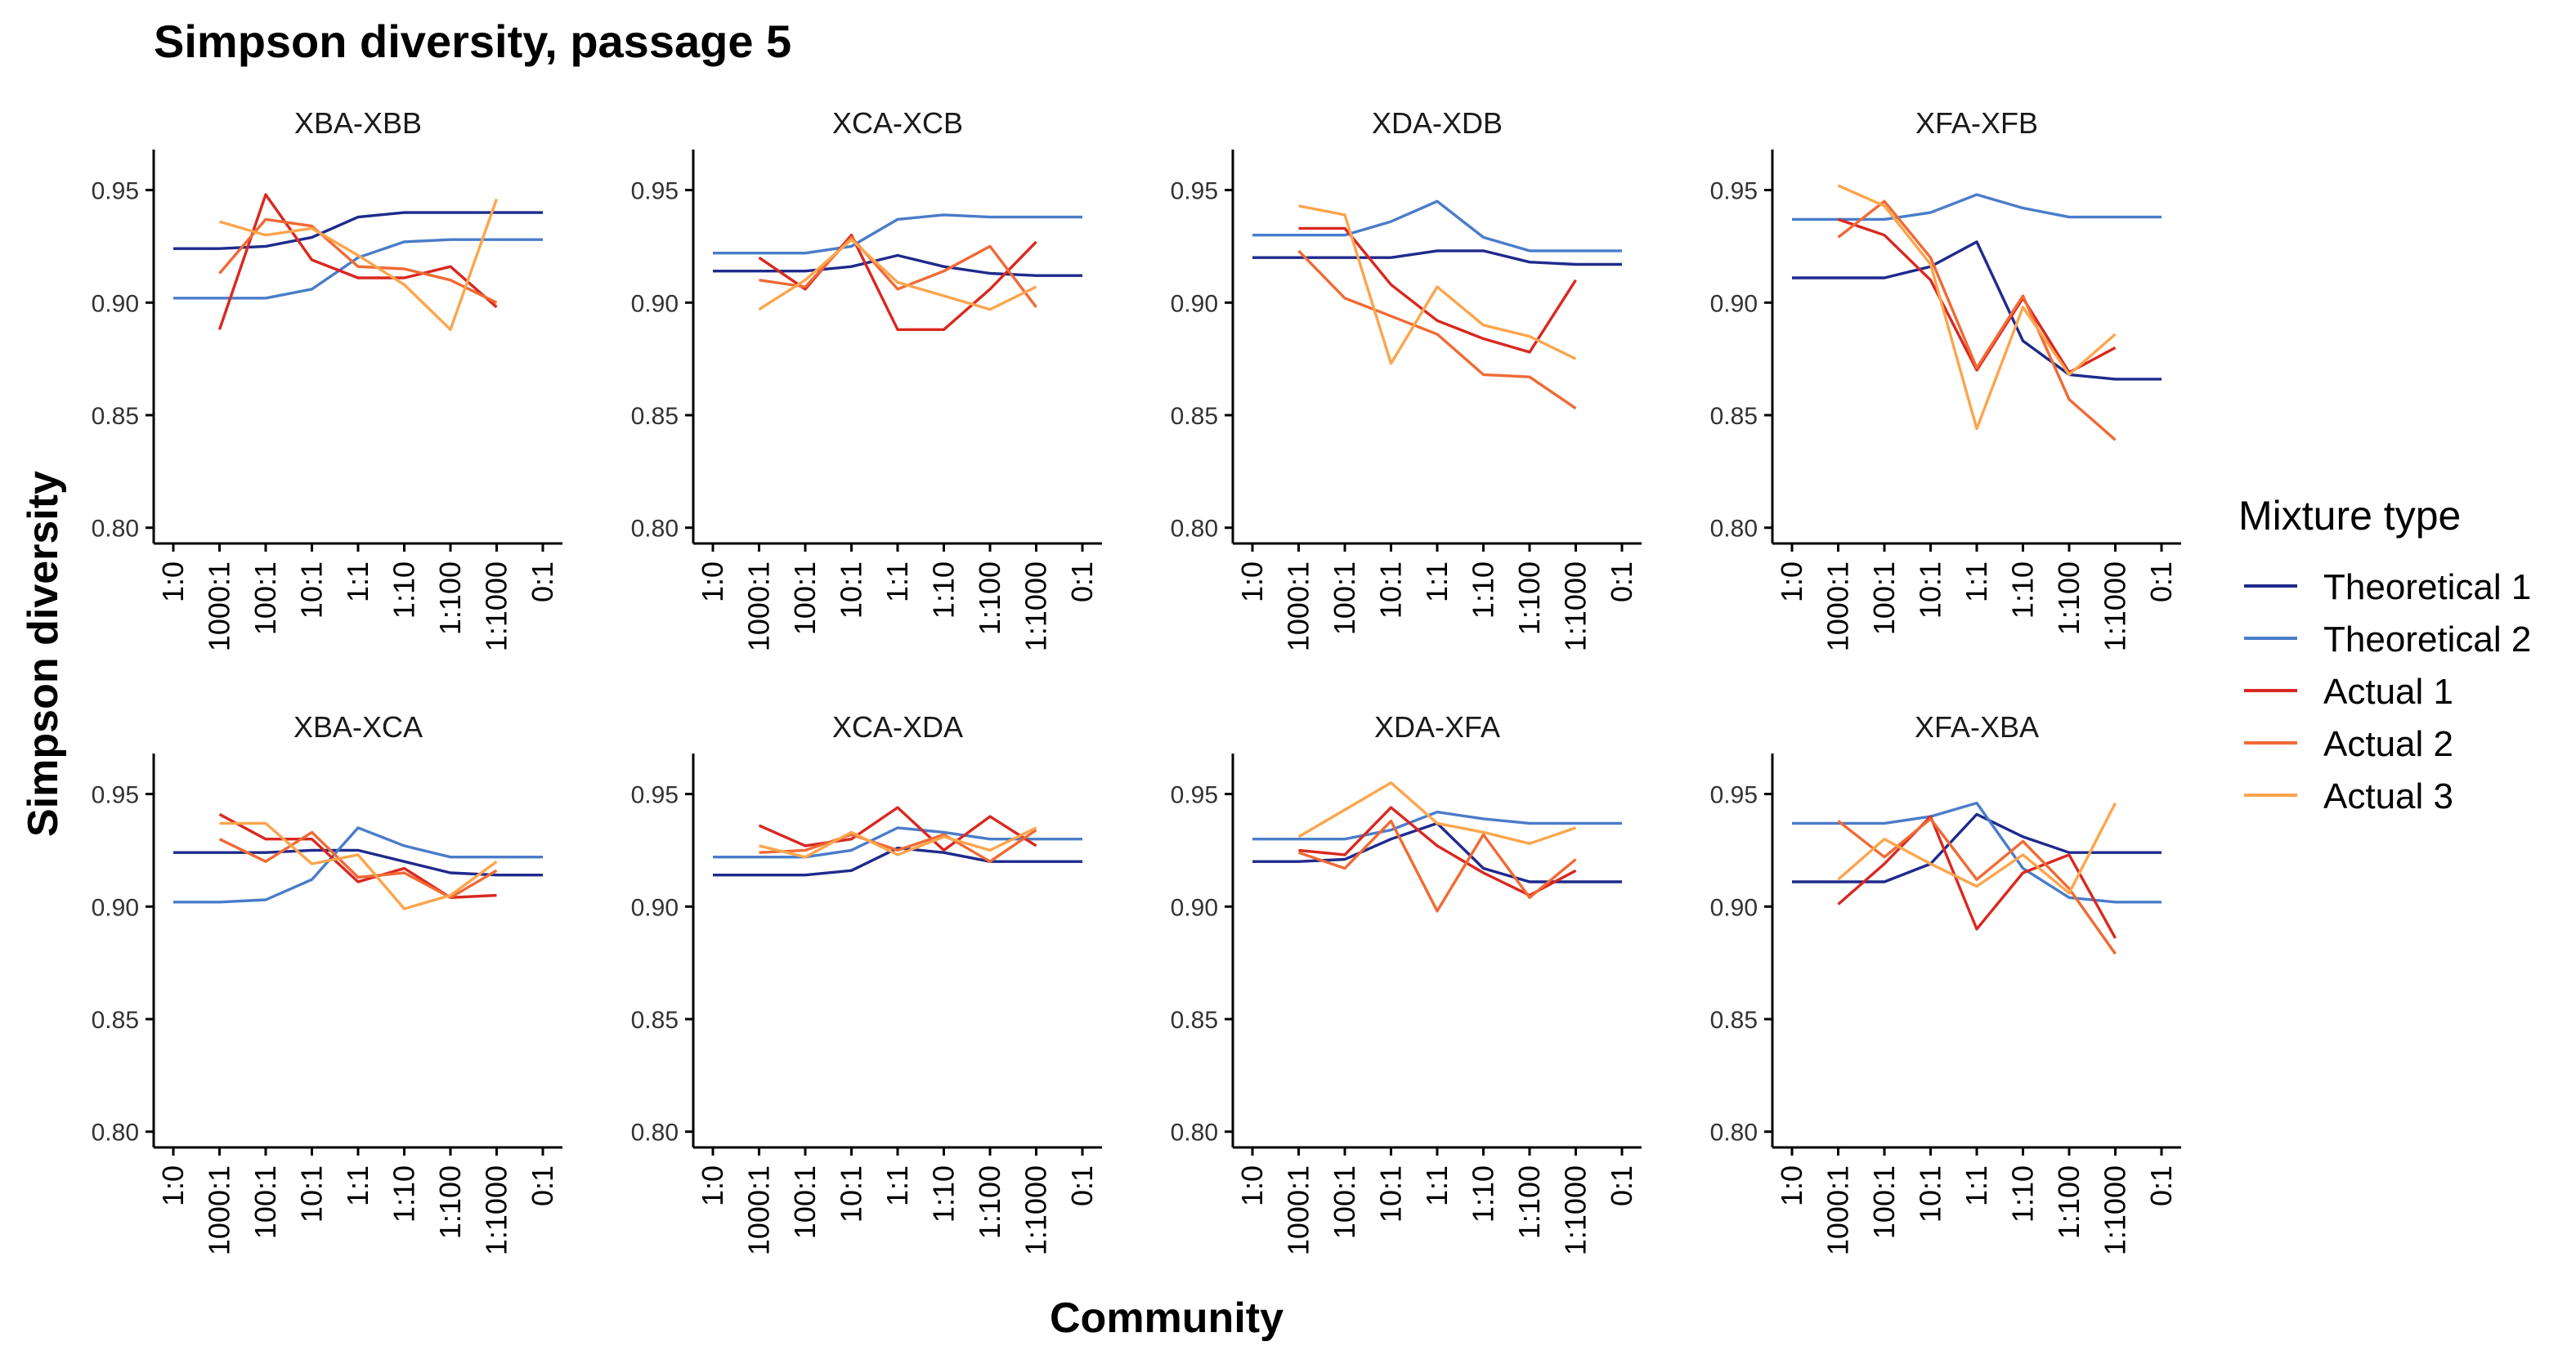 Image resolution: width=2576 pixels, height=1364 pixels. What do you see at coordinates (898, 727) in the screenshot?
I see `facet-title: XCA-XDA` at bounding box center [898, 727].